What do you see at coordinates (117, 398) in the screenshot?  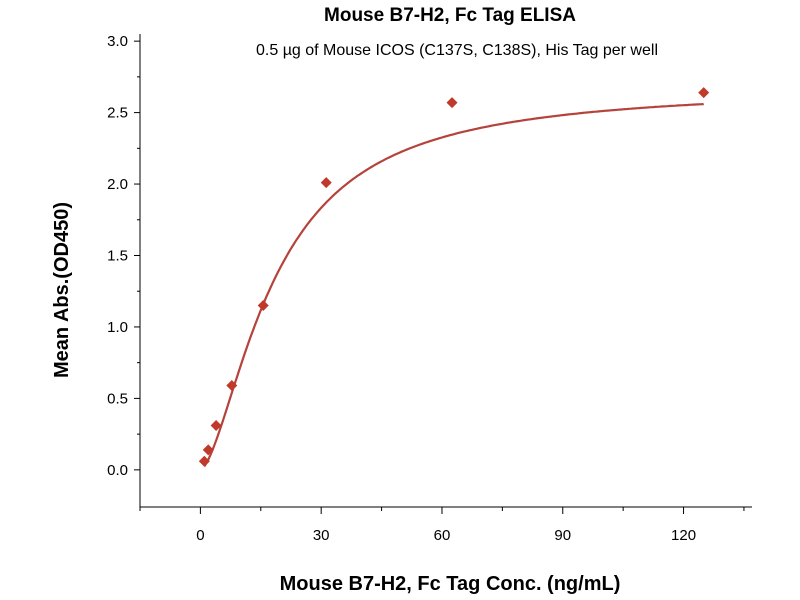 I see `y-tick-label: 0.5` at bounding box center [117, 398].